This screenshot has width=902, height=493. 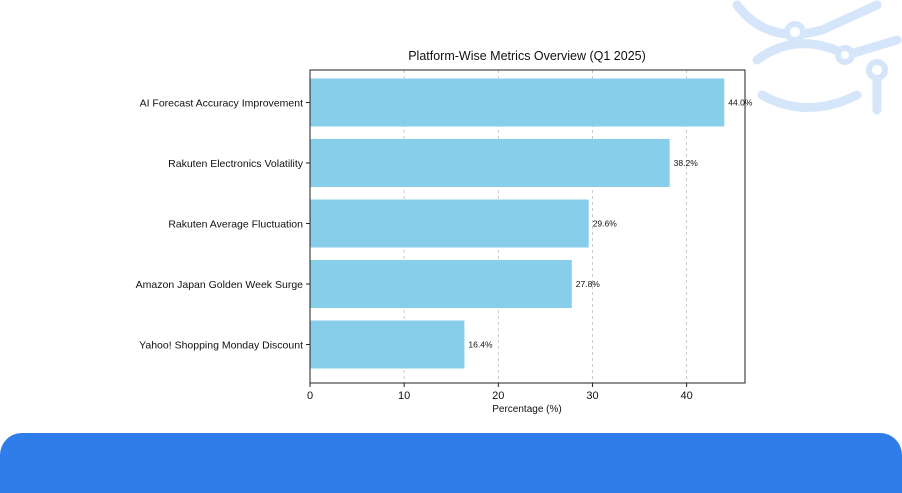 I want to click on x-axis-label: Percentage (%), so click(x=526, y=409).